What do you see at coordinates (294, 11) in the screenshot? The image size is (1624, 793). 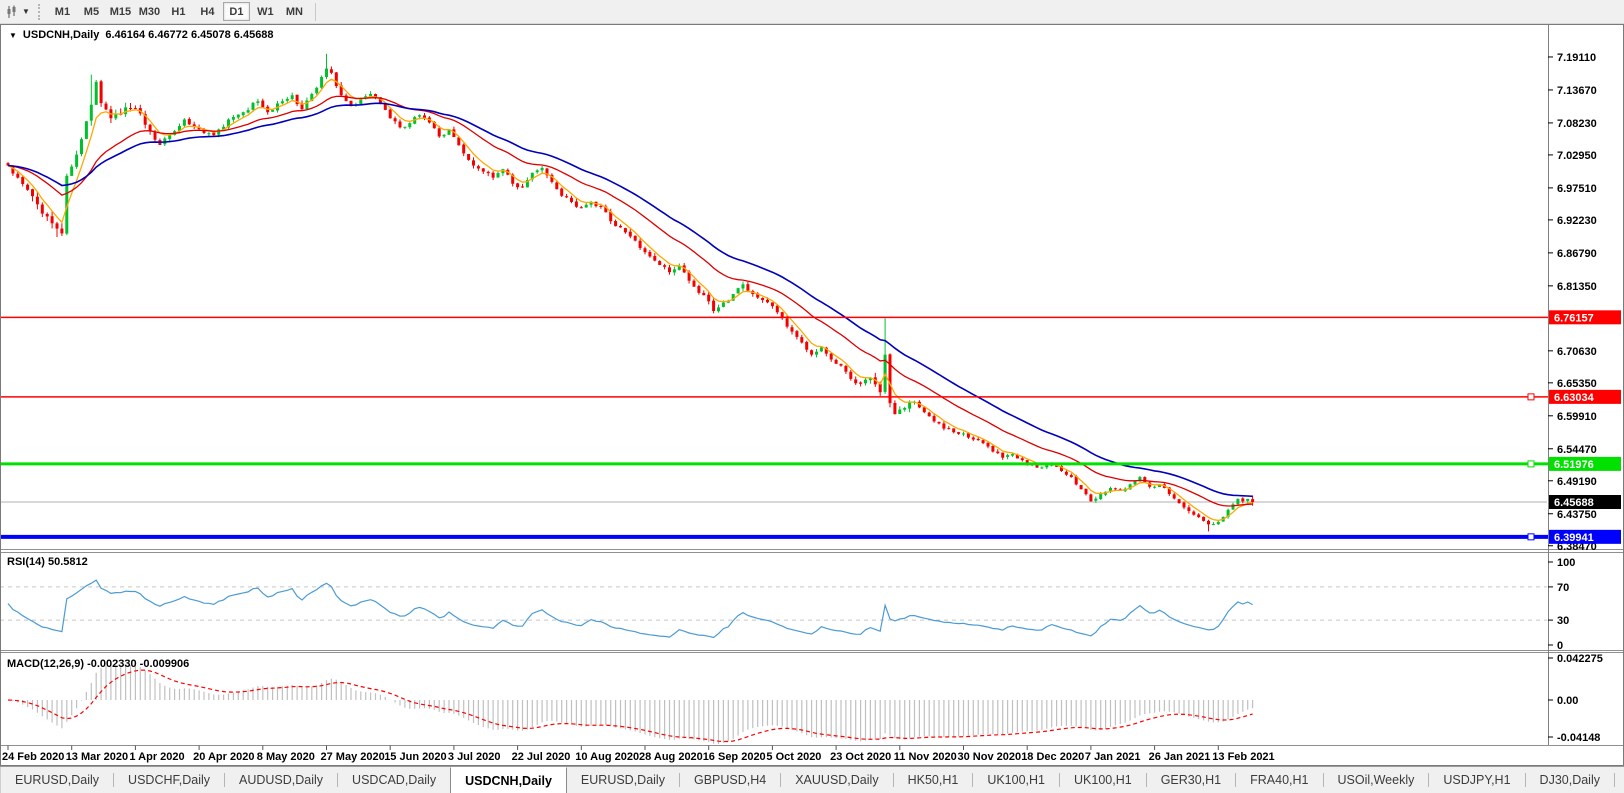 I see `timeframe-button-mn: MN` at bounding box center [294, 11].